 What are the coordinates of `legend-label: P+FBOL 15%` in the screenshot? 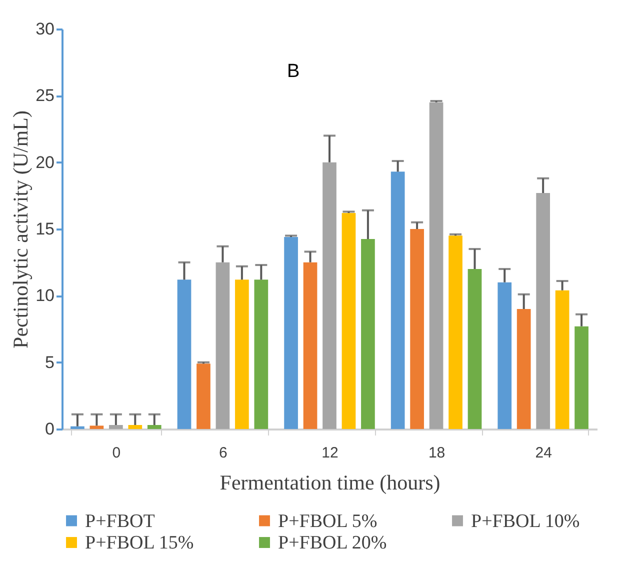 It's located at (139, 543).